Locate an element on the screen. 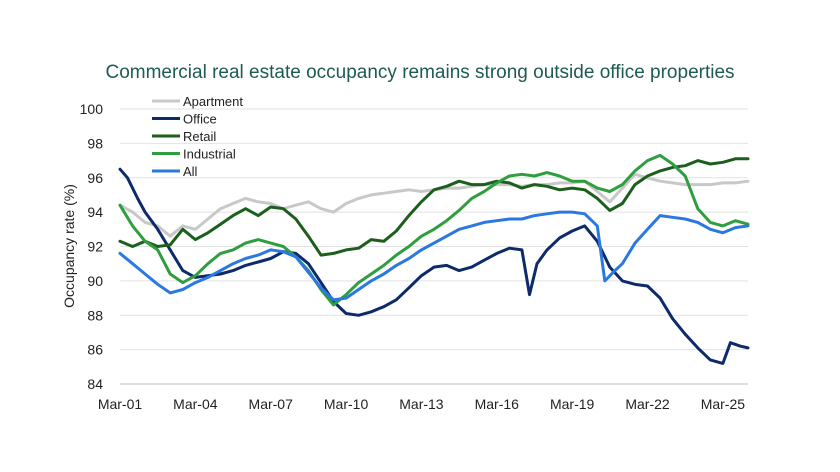 The image size is (840, 472). y-tick-label: 92 is located at coordinates (95, 247).